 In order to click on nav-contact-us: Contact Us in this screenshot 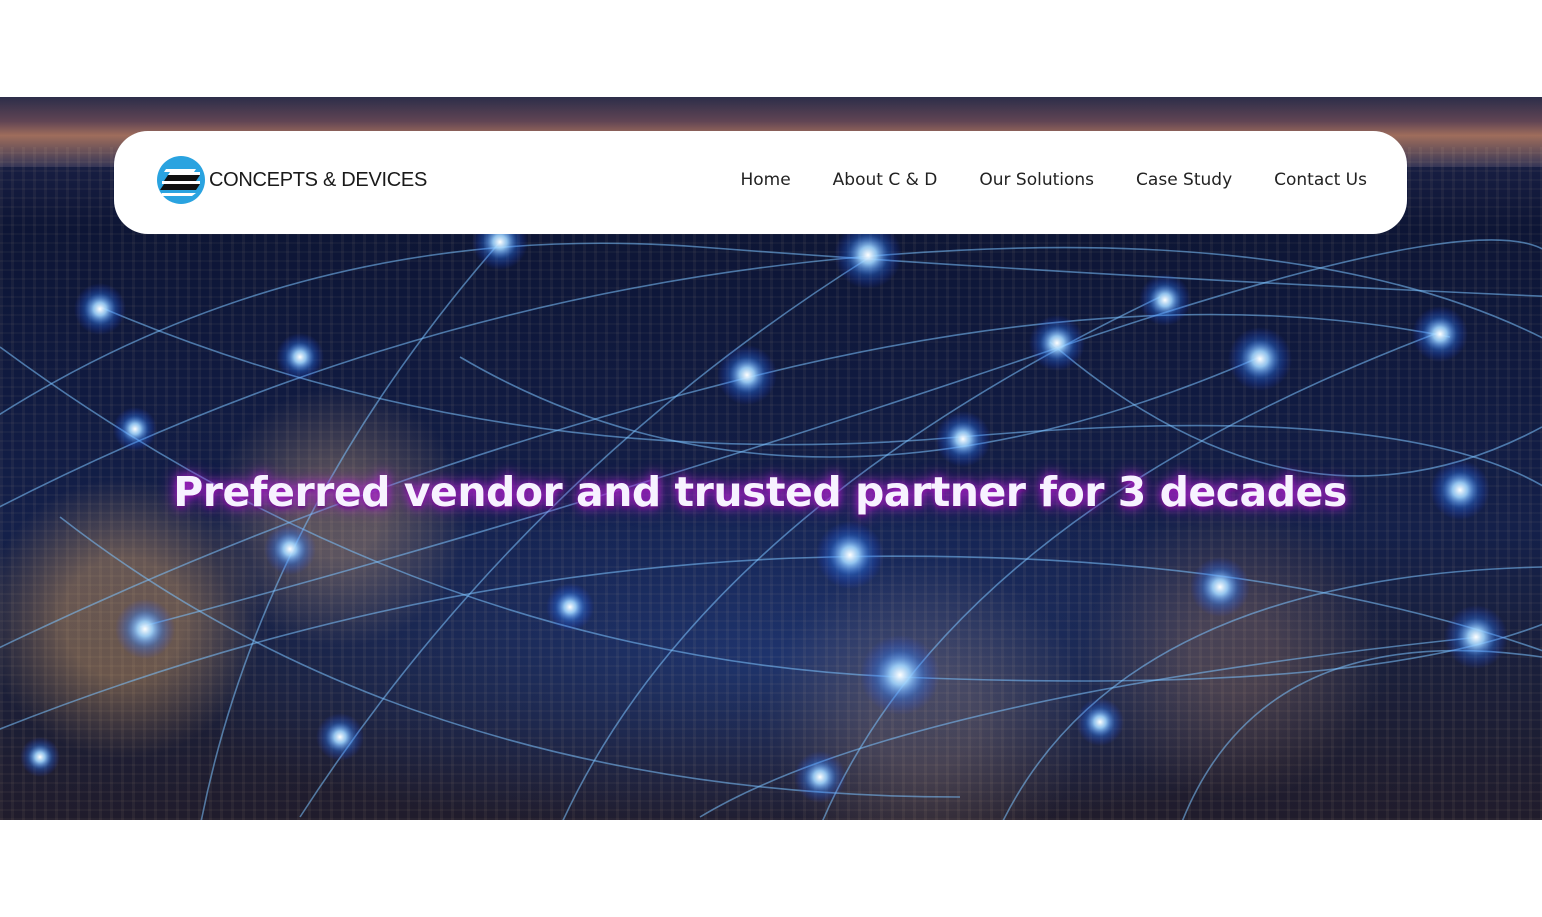, I will do `click(1320, 180)`.